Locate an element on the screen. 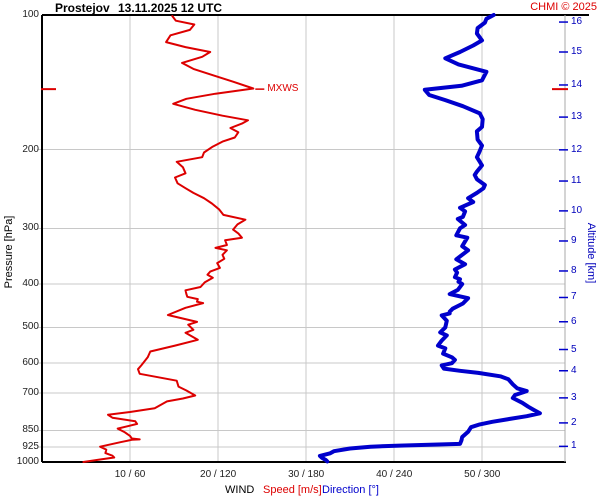  altitude-tick-label: 6 is located at coordinates (574, 321).